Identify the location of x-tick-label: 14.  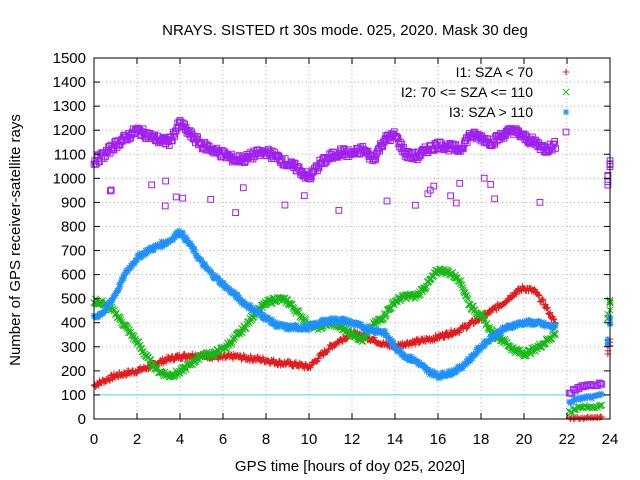
(395, 439).